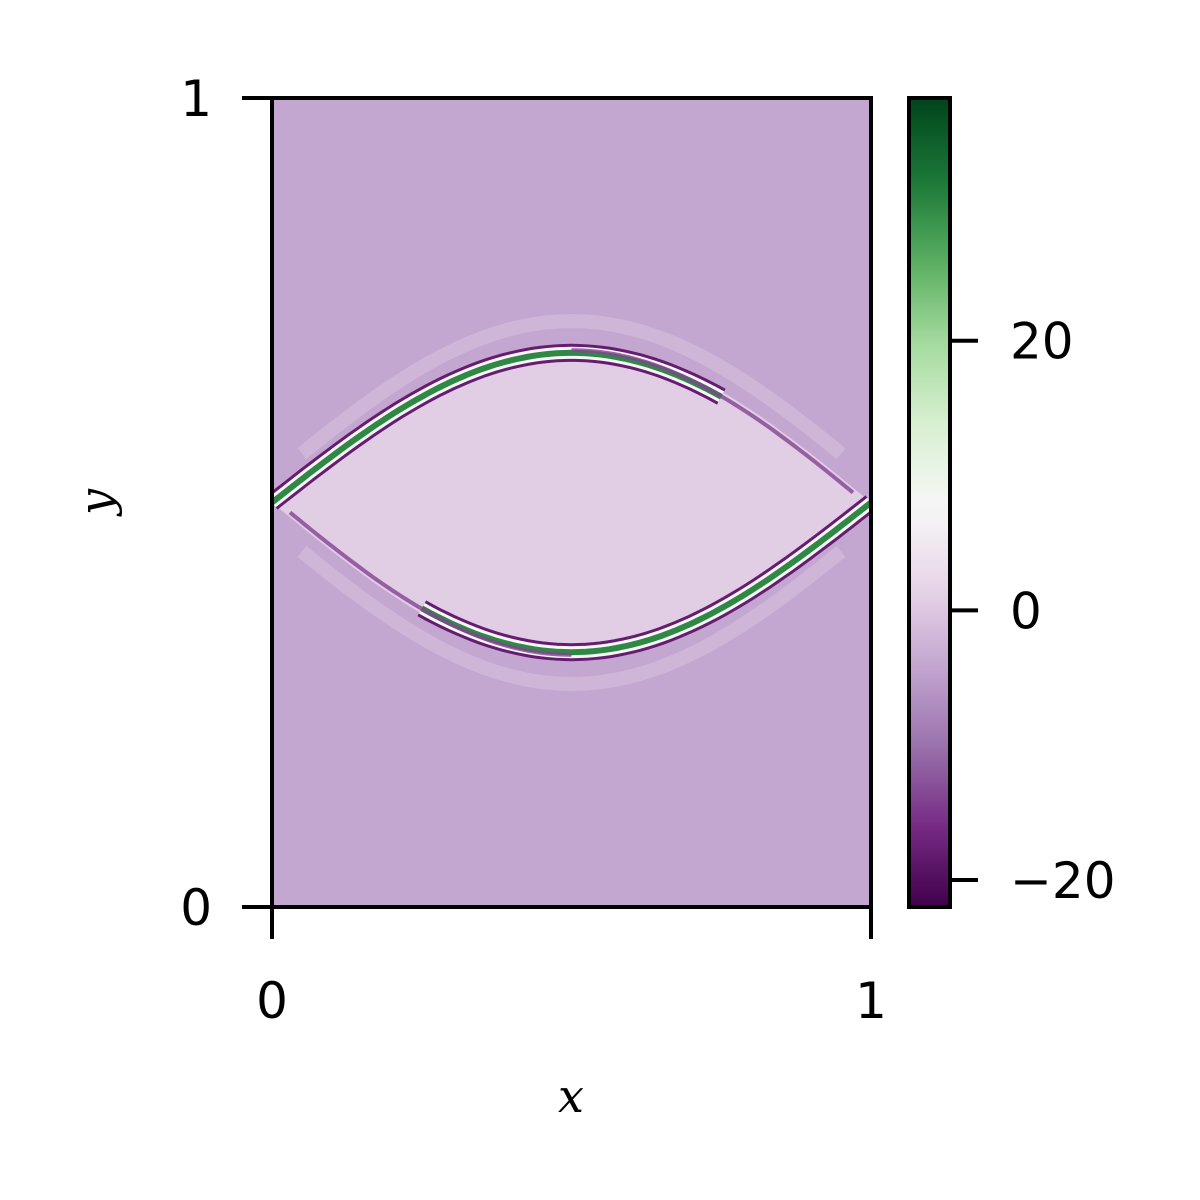 This screenshot has height=1200, width=1200. I want to click on trailing-rim-lower, so click(430, 583).